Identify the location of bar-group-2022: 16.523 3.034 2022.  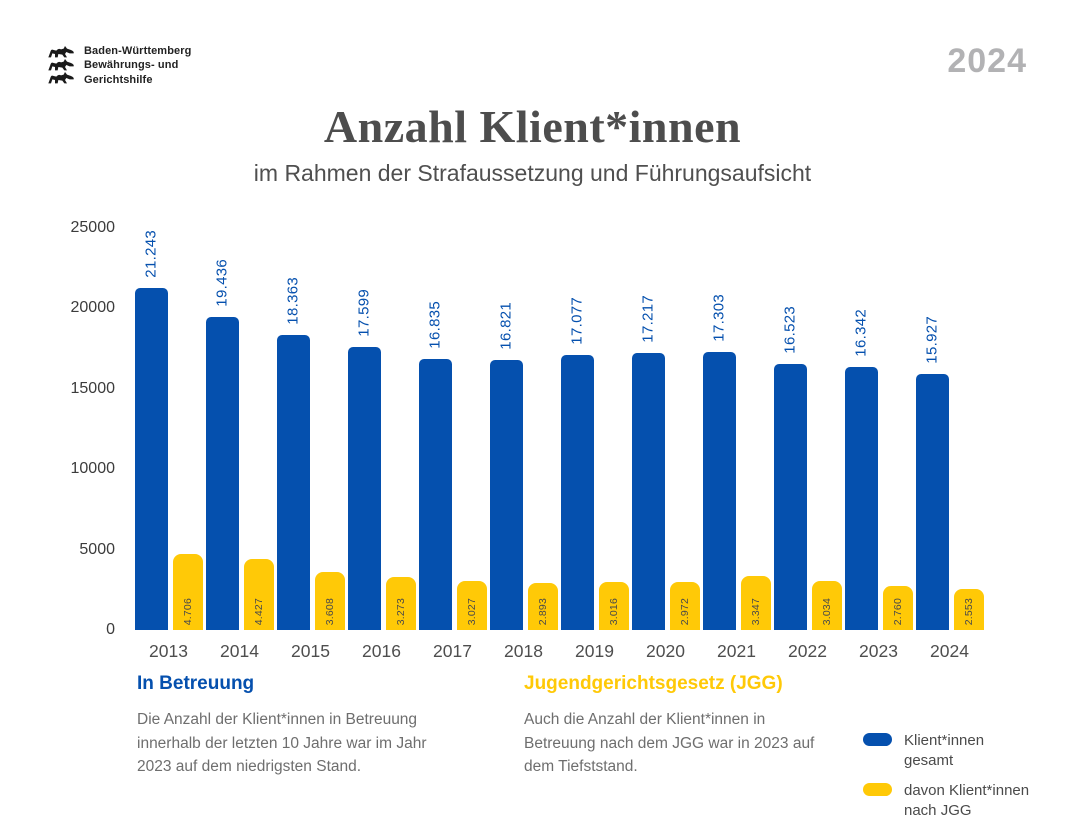
(807, 444).